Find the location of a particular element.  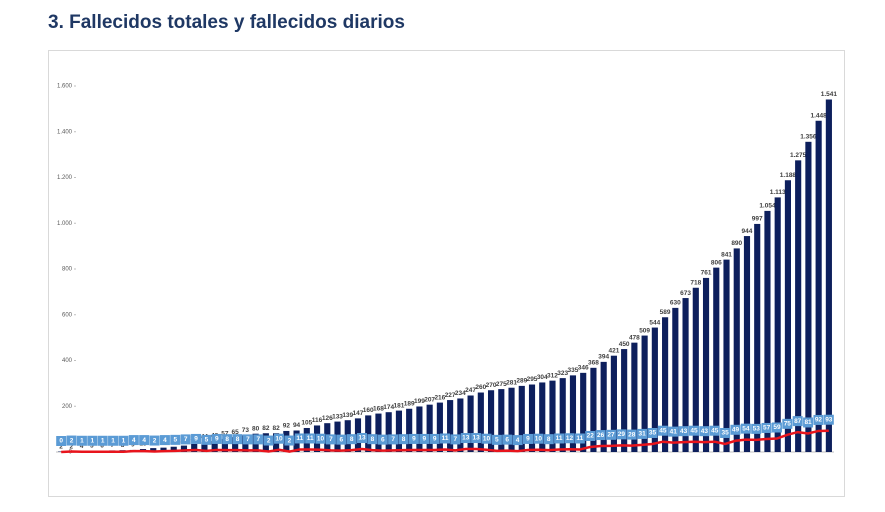

daily-label: 11 is located at coordinates (299, 438).